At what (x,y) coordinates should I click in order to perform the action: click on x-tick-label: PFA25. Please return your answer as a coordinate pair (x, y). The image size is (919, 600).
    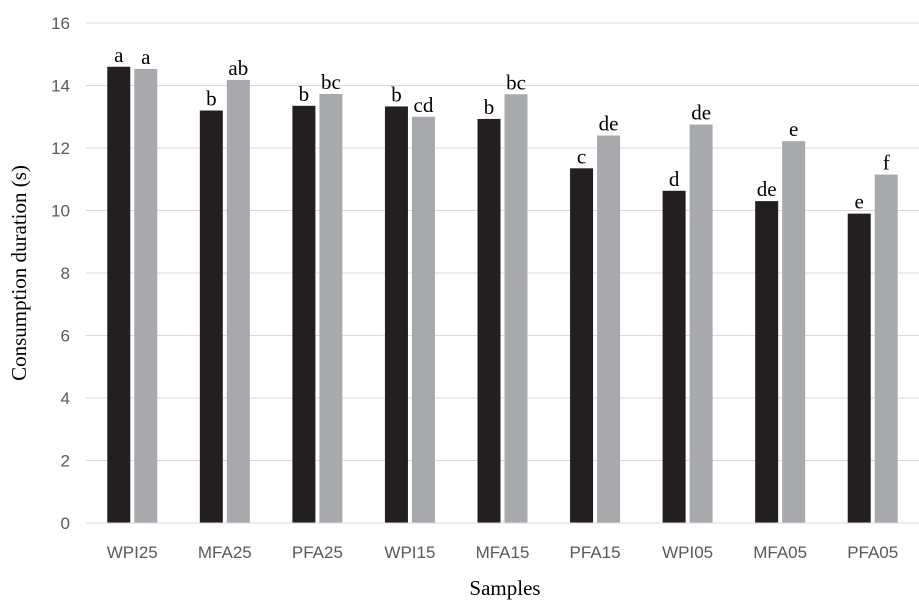
    Looking at the image, I should click on (317, 552).